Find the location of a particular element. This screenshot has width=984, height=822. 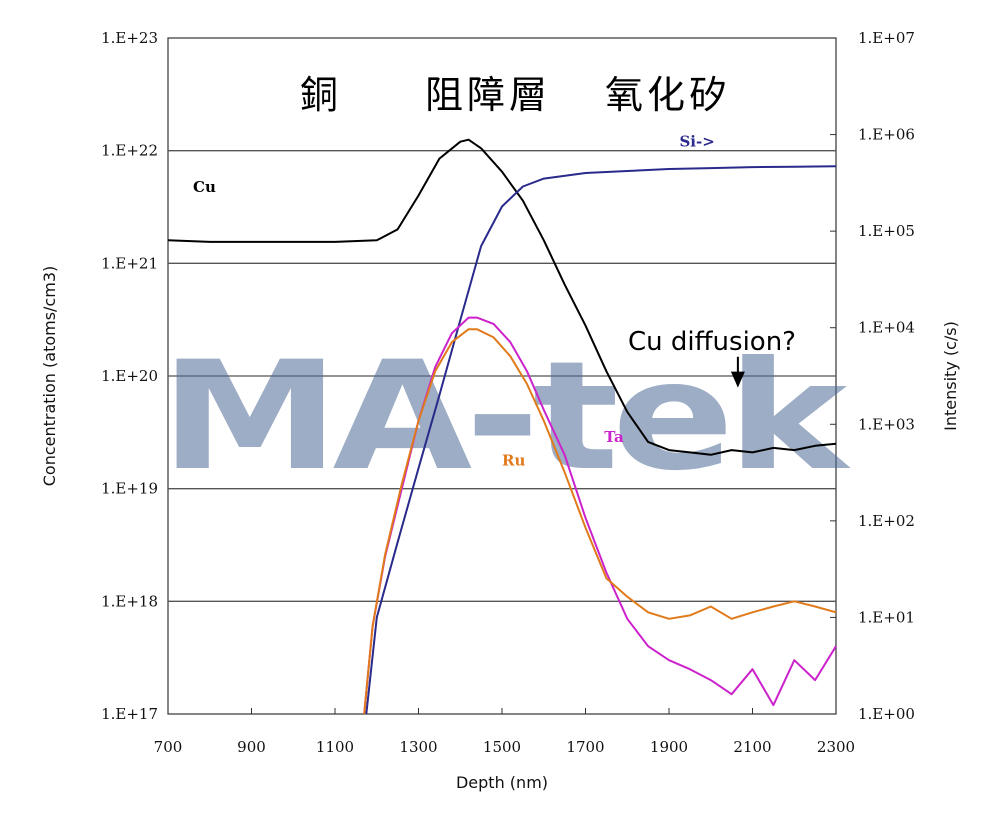

y-right-tick-label: 1.E+00 is located at coordinates (886, 714).